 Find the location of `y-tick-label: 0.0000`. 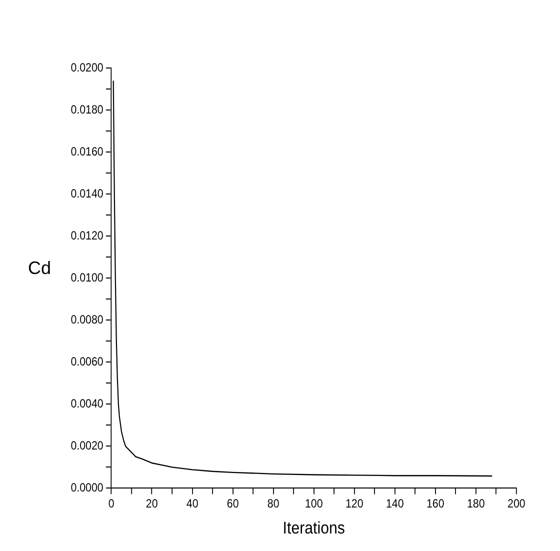

y-tick-label: 0.0000 is located at coordinates (87, 488).